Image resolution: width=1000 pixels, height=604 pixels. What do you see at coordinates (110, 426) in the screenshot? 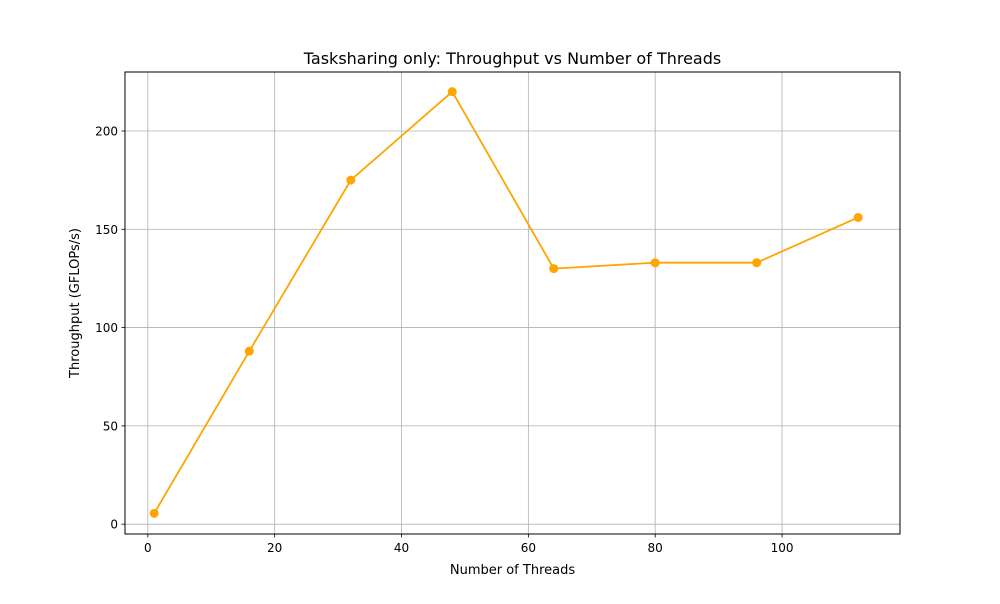
I see `y-tick-label: 50` at bounding box center [110, 426].